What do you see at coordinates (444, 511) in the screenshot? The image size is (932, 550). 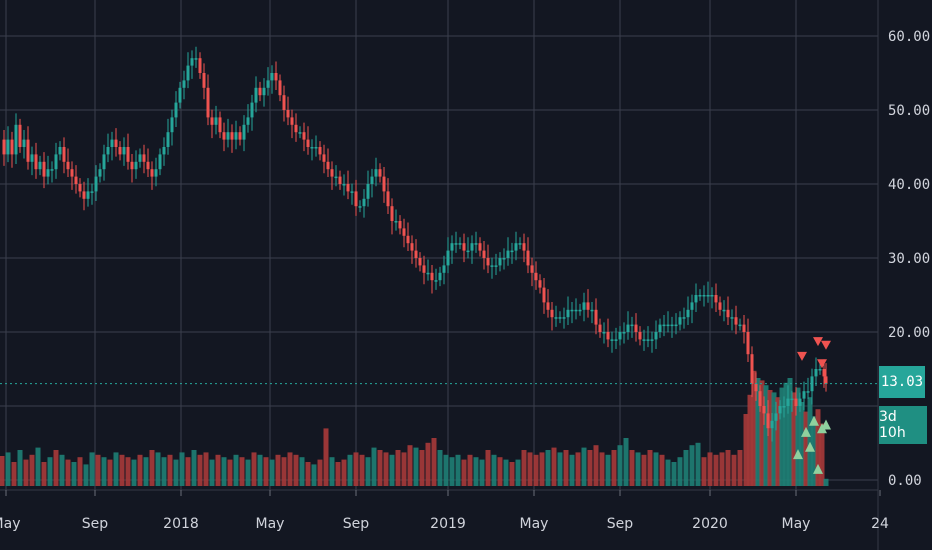 I see `time-axis-labels: May Sep 2018 May Sep 2019 May Sep 2020 May 24` at bounding box center [444, 511].